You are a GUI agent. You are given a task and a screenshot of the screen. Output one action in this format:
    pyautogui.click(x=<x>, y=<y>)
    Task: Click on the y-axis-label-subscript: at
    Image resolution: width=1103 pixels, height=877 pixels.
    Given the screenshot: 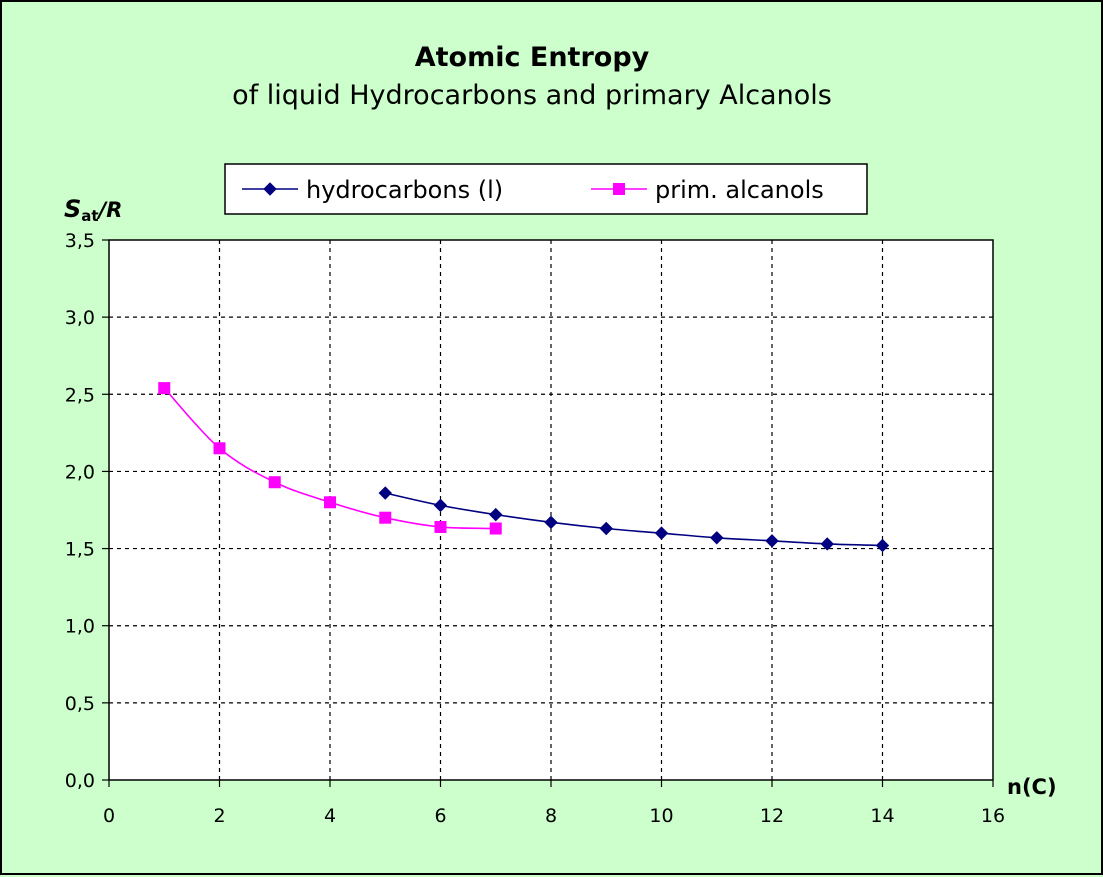 What is the action you would take?
    pyautogui.click(x=89, y=216)
    